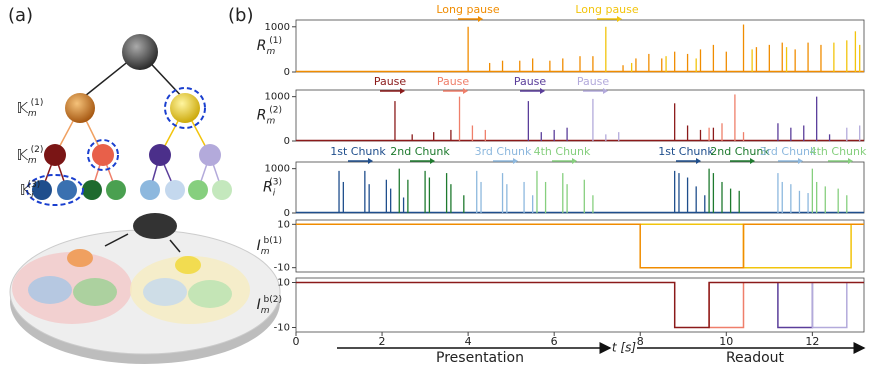  Describe the element at coordinates (20, 15) in the screenshot. I see `panel-label: (a)` at that location.